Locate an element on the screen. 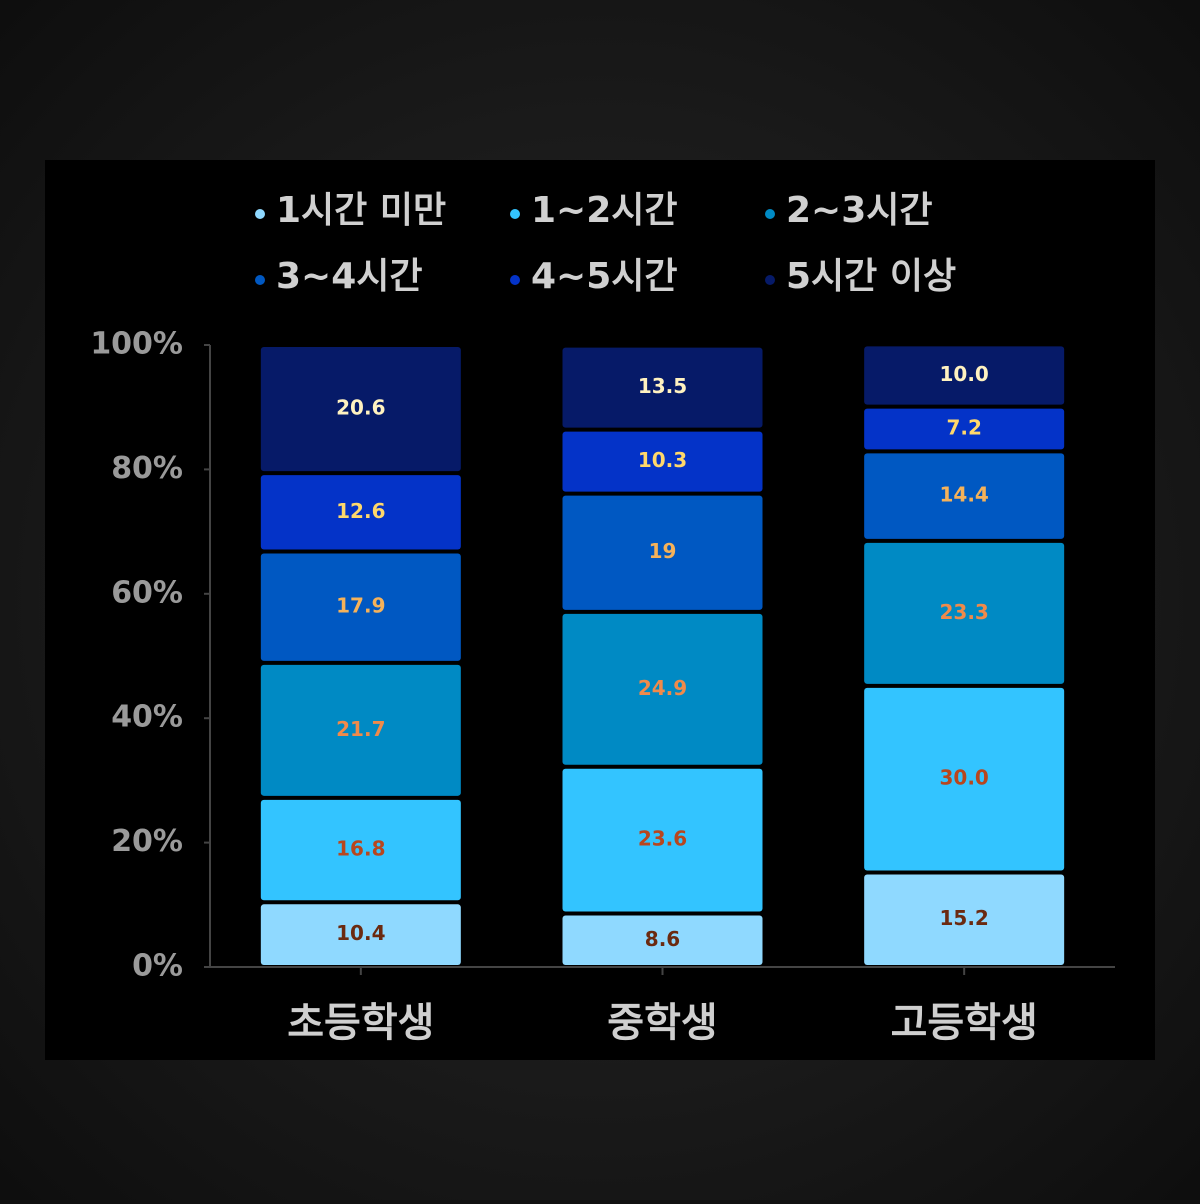 The image size is (1200, 1204). data-label: 17.9 is located at coordinates (360, 606).